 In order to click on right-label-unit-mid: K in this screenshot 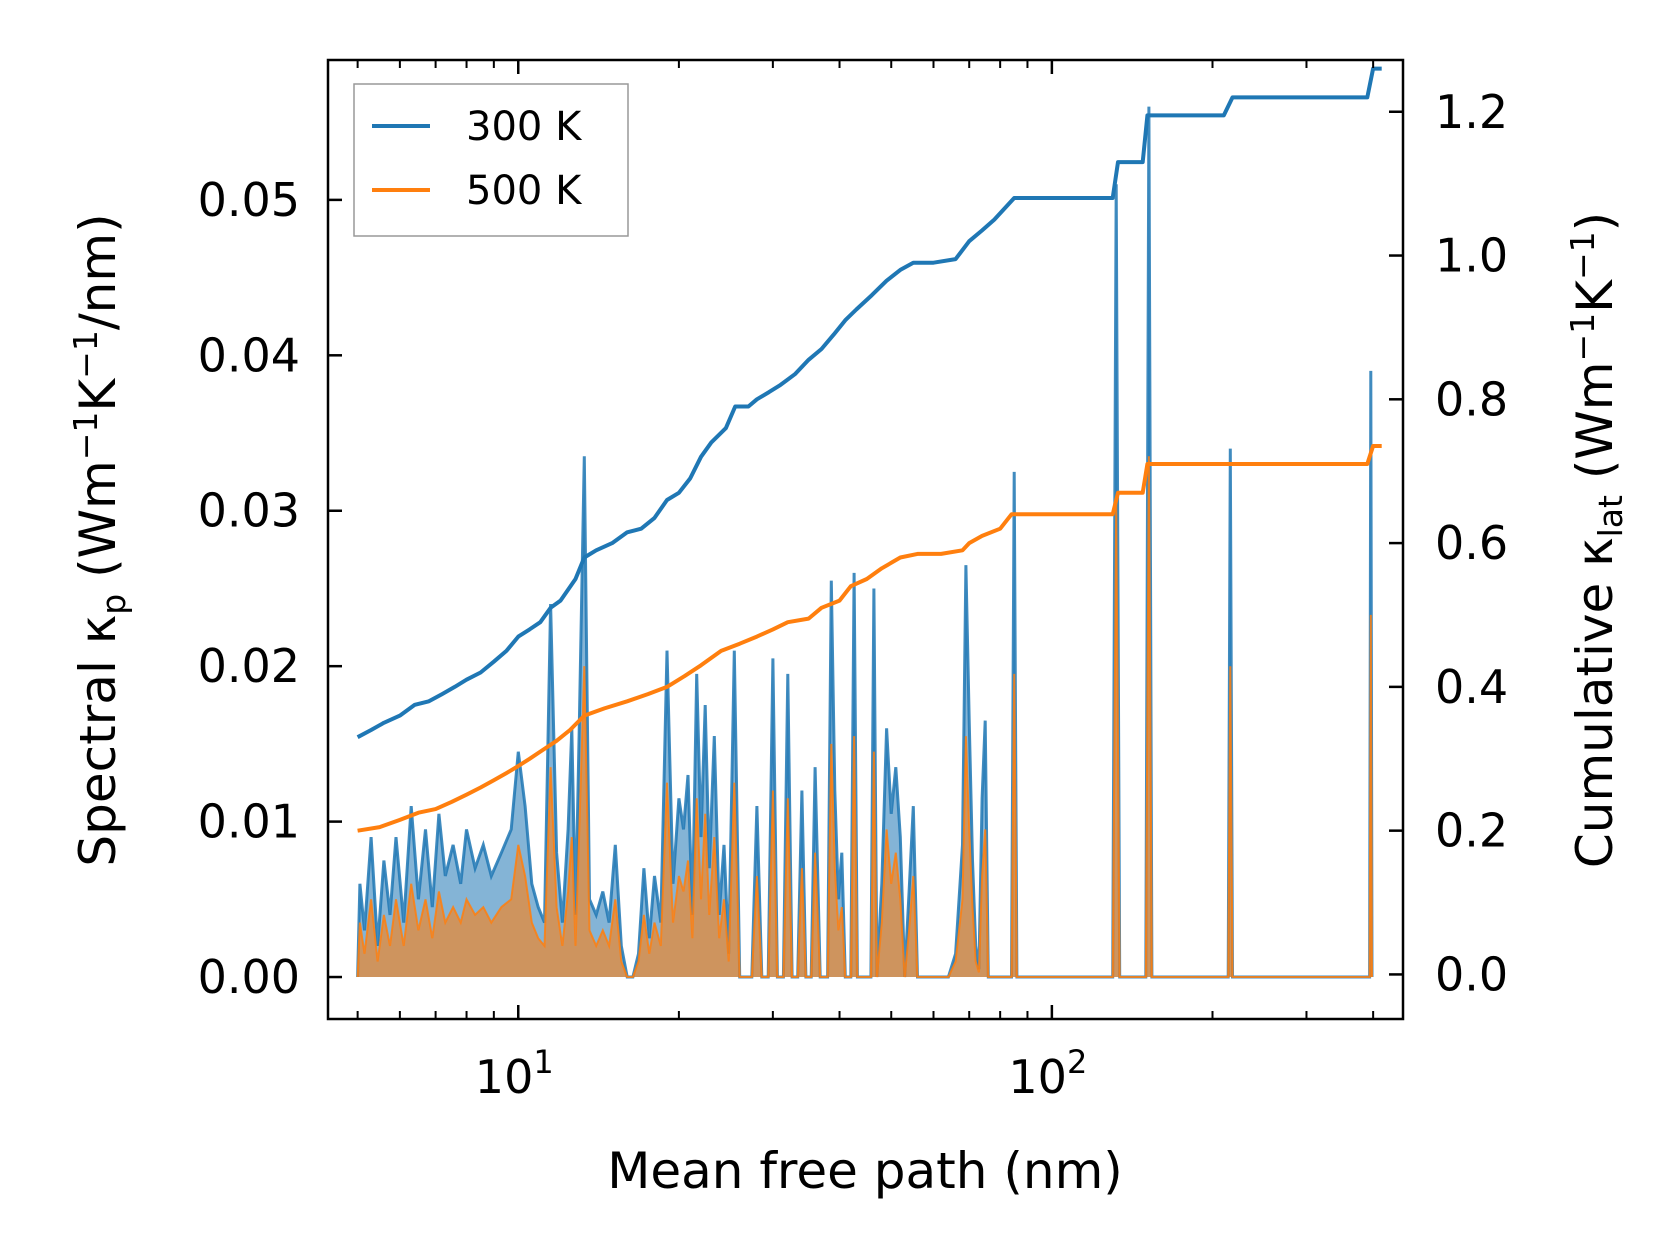, I will do `click(1595, 296)`.